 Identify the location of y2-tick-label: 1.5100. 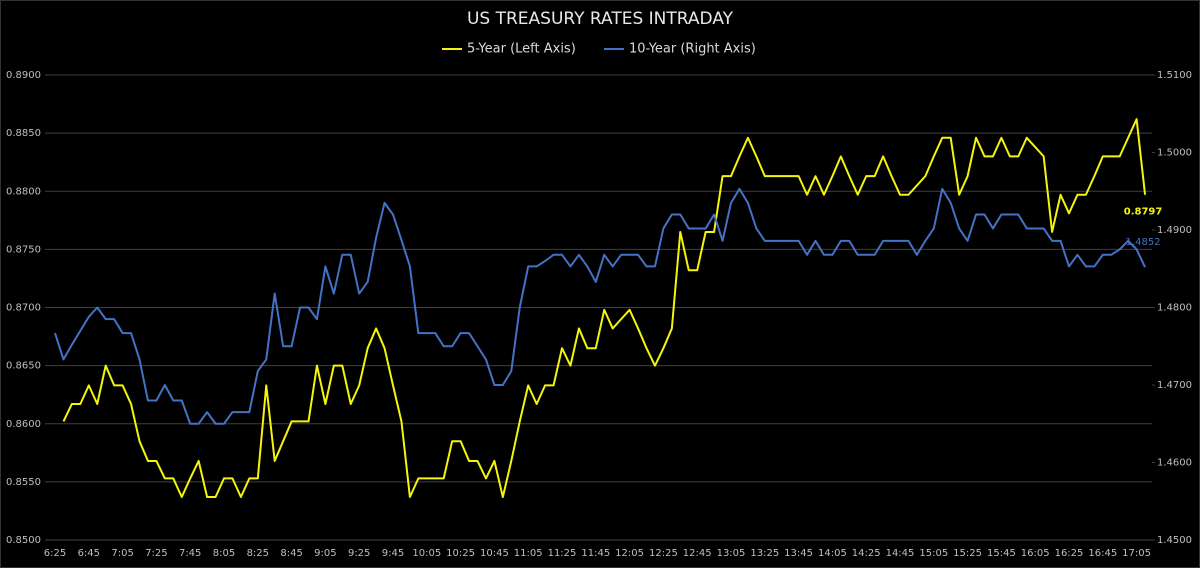
(1174, 75).